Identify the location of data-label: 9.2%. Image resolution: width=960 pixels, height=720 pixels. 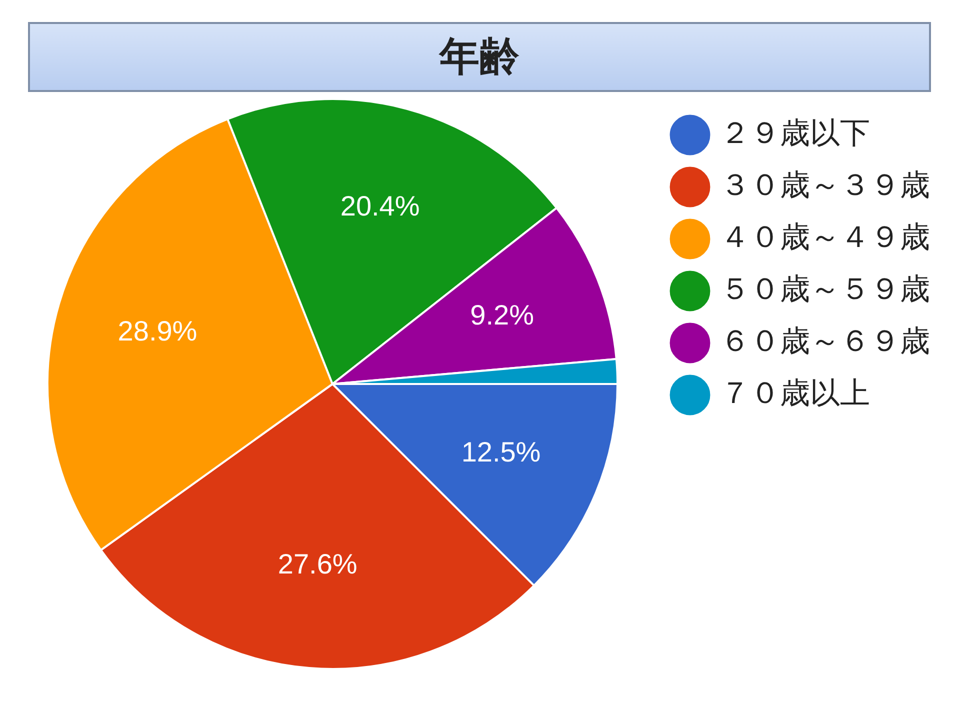
(502, 315).